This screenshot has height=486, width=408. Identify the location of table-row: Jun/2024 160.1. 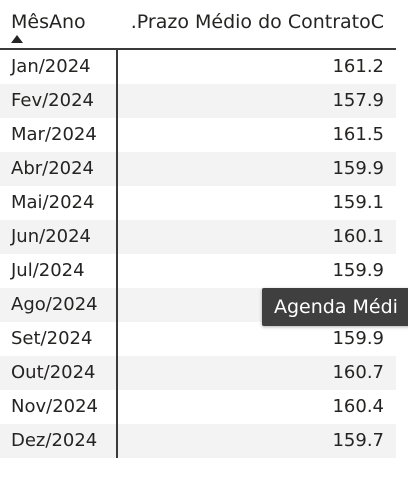
(198, 237).